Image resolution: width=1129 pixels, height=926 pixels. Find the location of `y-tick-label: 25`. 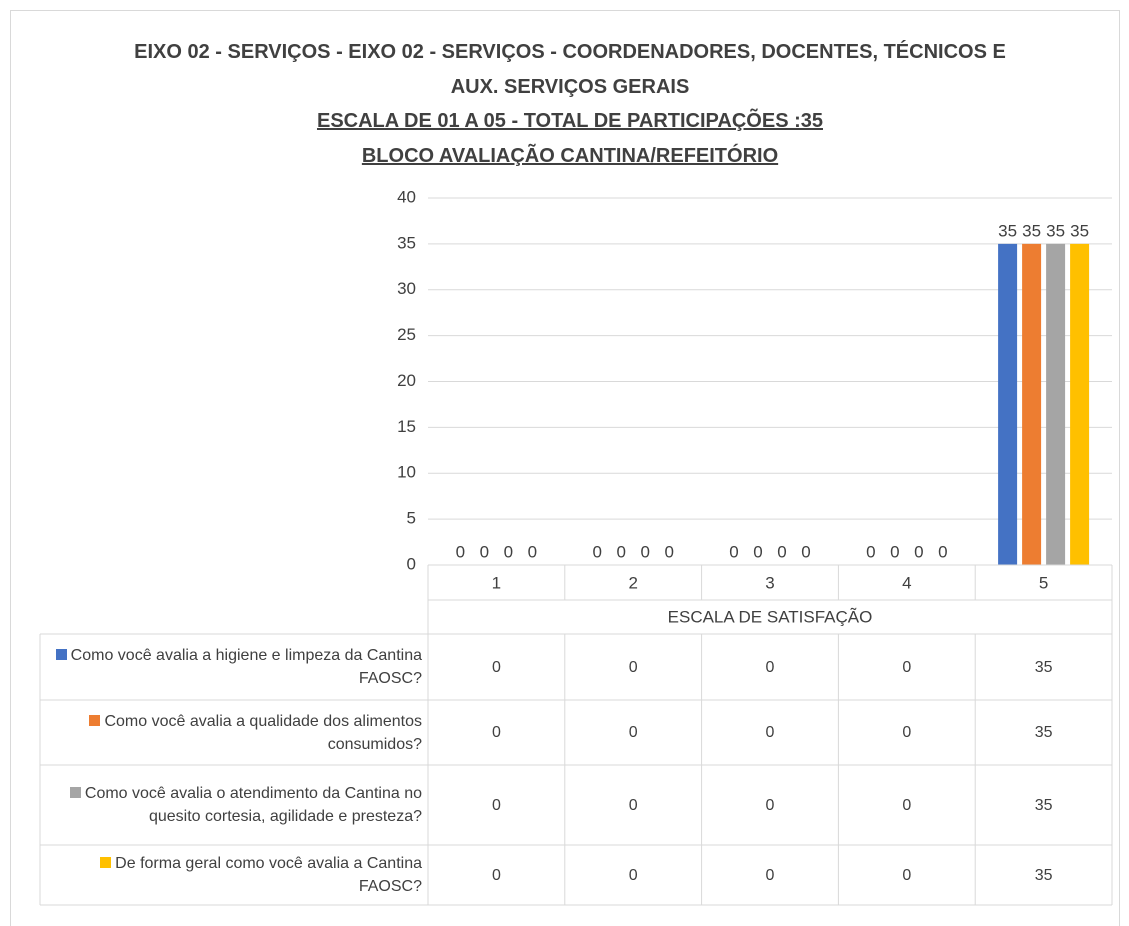

y-tick-label: 25 is located at coordinates (406, 334).